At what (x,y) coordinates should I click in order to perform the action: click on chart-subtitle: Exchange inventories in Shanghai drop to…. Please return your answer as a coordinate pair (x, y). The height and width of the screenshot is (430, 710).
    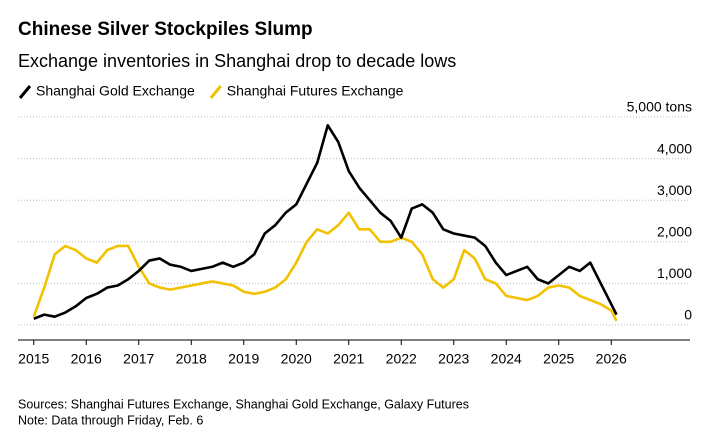
    Looking at the image, I should click on (237, 61).